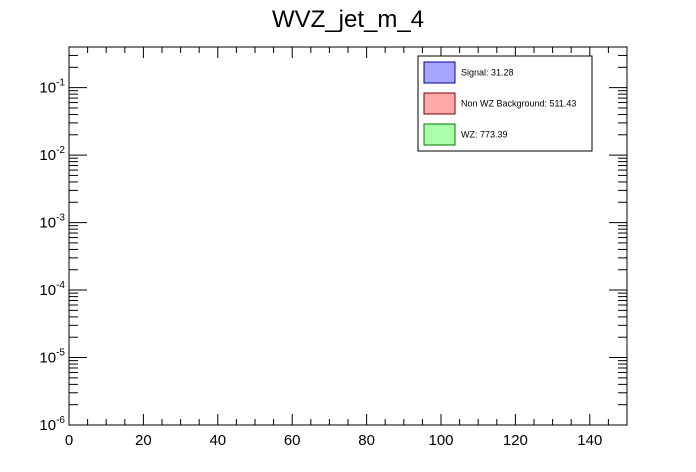  Describe the element at coordinates (52, 424) in the screenshot. I see `y-tick-label: 10⁻⁶` at that location.